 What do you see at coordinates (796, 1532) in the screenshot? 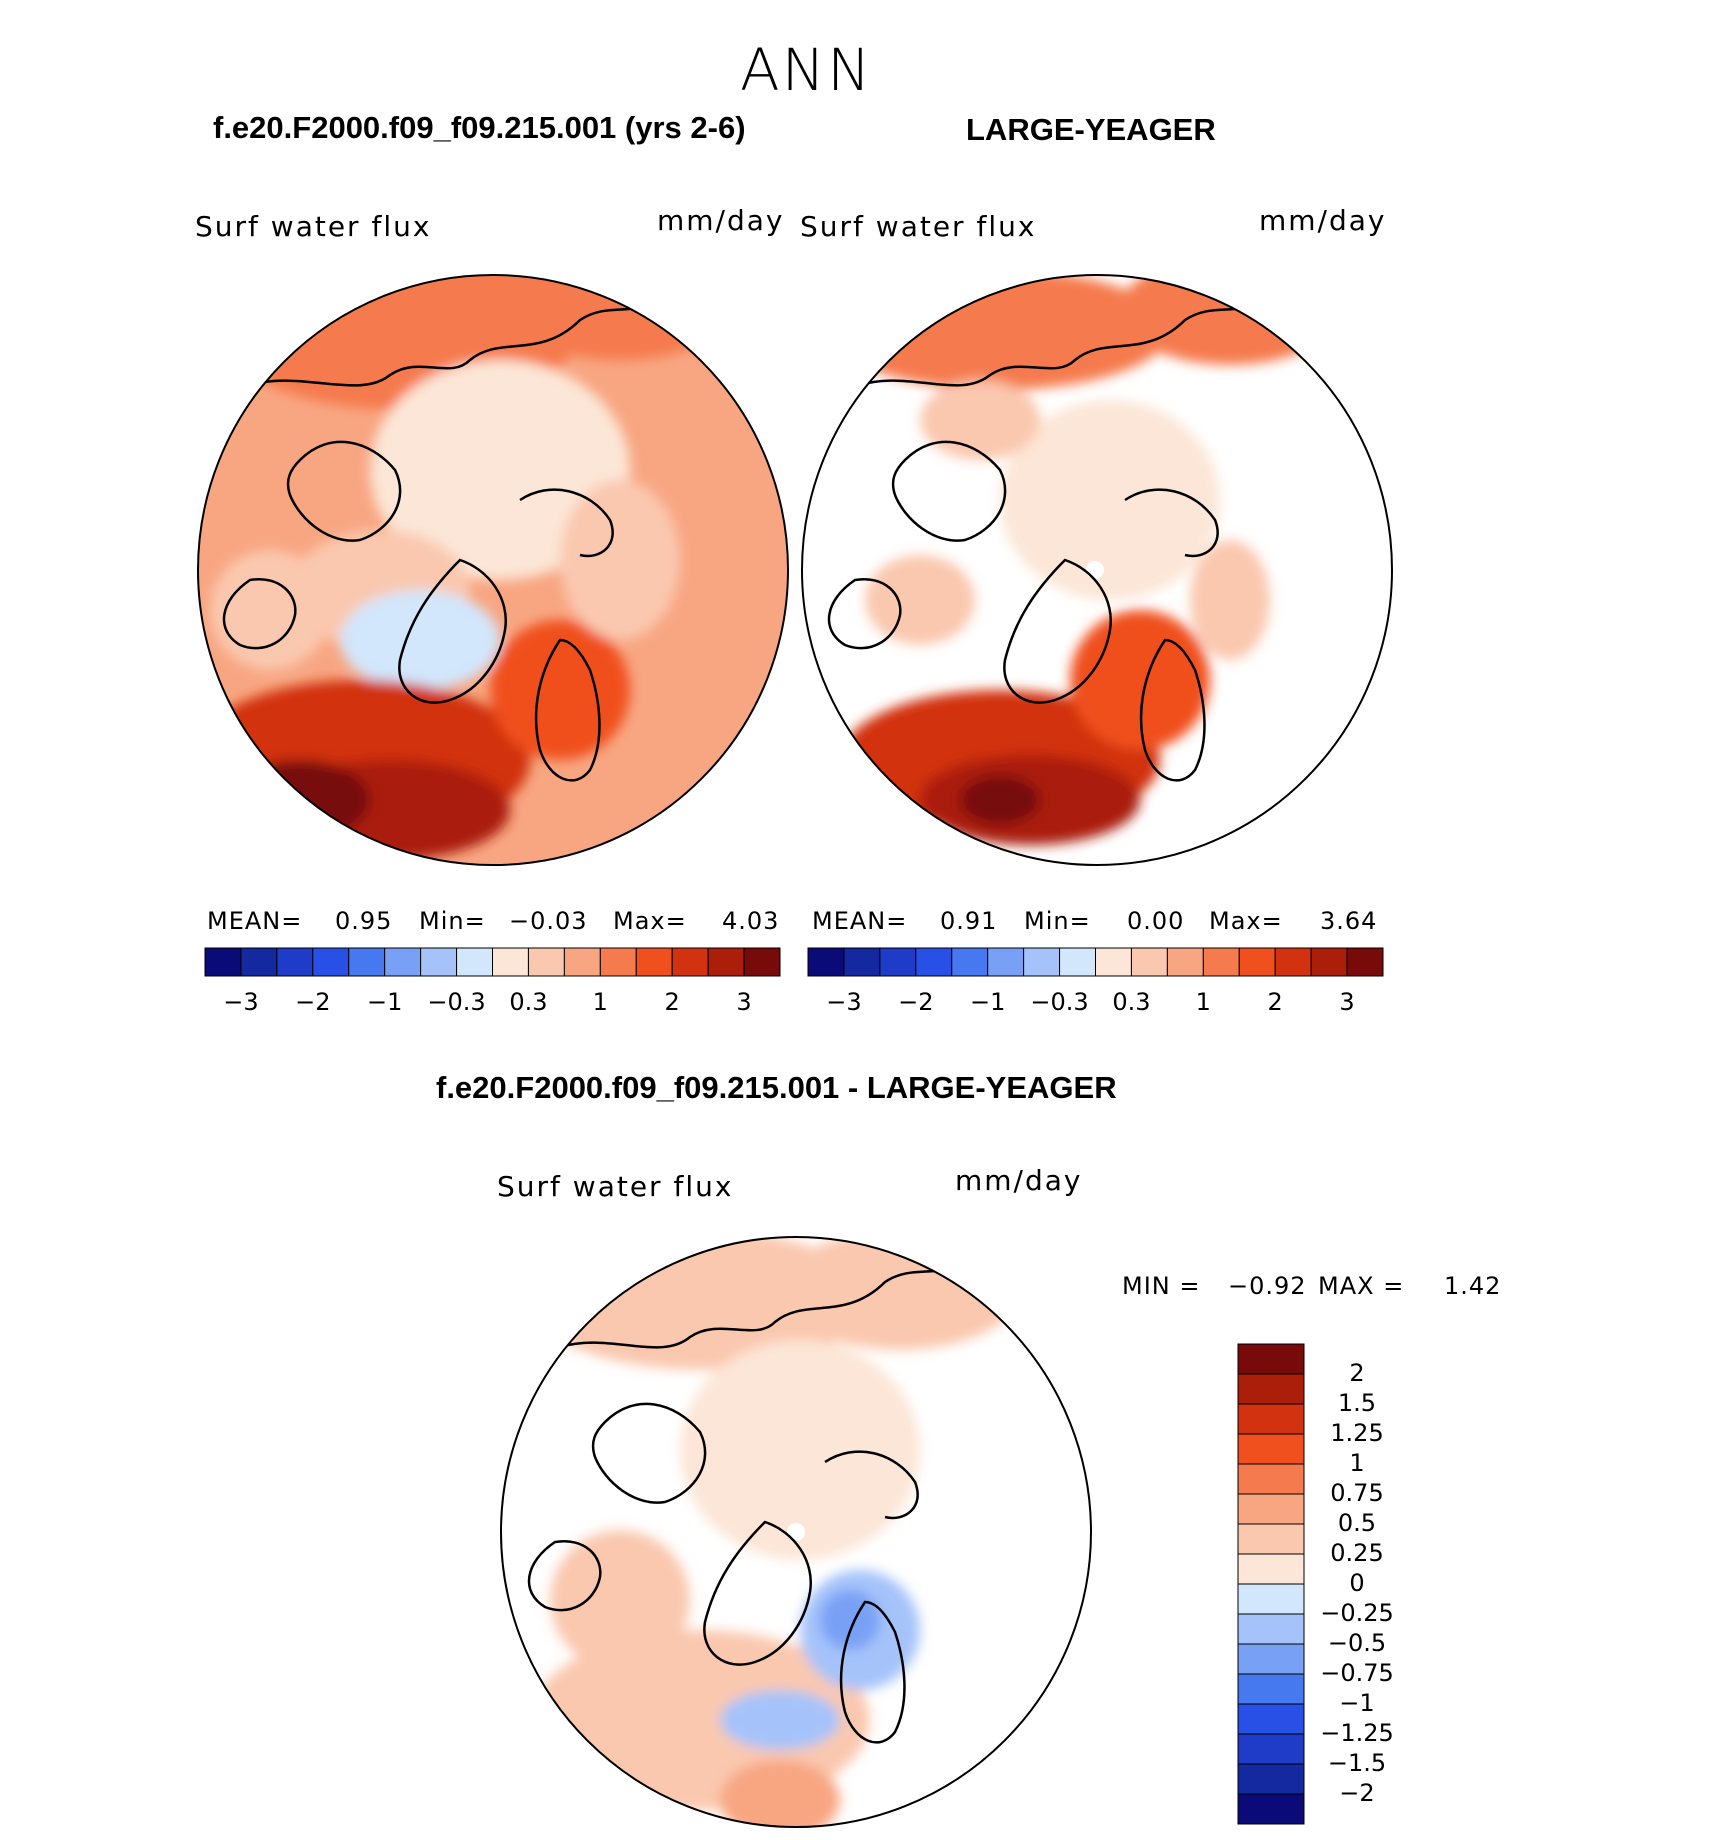
I see `difference-map` at bounding box center [796, 1532].